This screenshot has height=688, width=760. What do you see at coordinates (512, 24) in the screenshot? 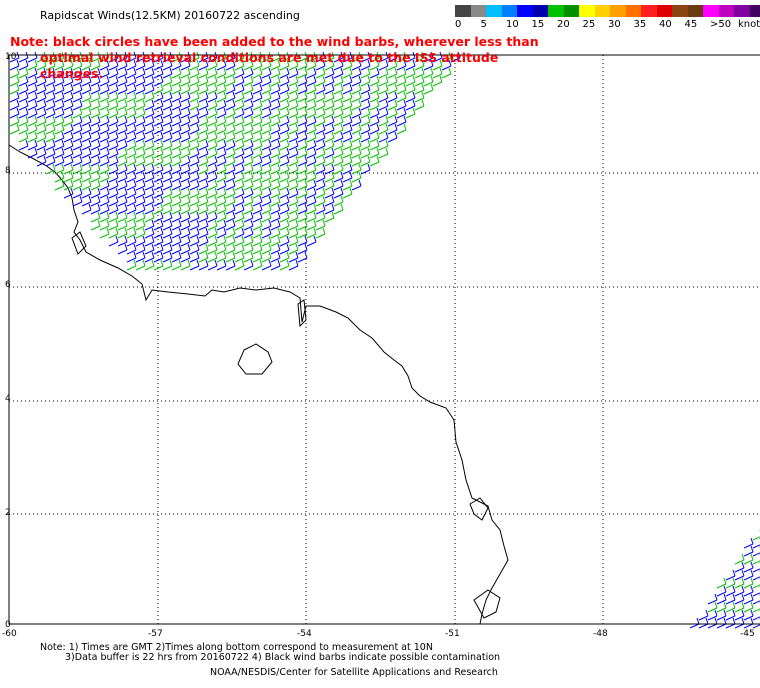
I see `legend-label: 10` at bounding box center [512, 24].